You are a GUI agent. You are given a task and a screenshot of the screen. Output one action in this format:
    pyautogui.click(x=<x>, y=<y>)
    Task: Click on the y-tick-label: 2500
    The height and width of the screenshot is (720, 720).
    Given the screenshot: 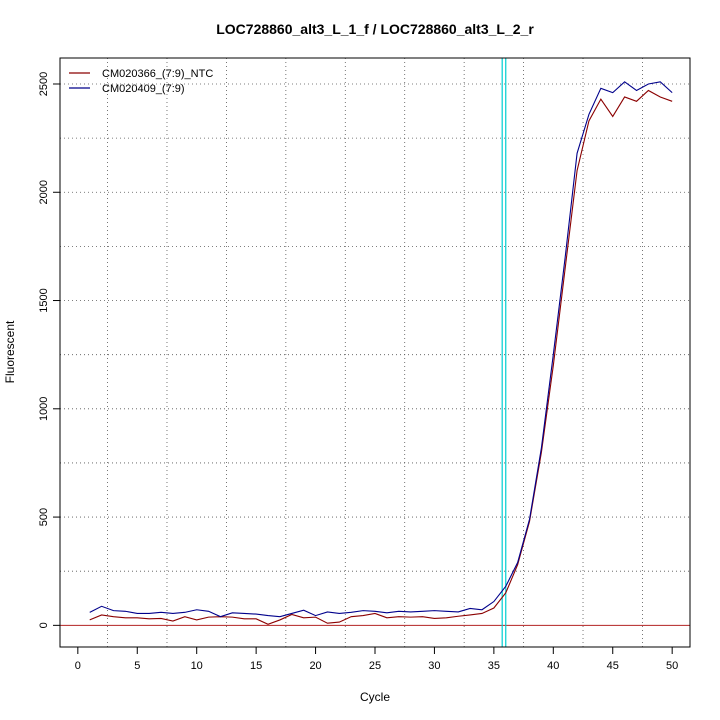 What is the action you would take?
    pyautogui.click(x=44, y=84)
    